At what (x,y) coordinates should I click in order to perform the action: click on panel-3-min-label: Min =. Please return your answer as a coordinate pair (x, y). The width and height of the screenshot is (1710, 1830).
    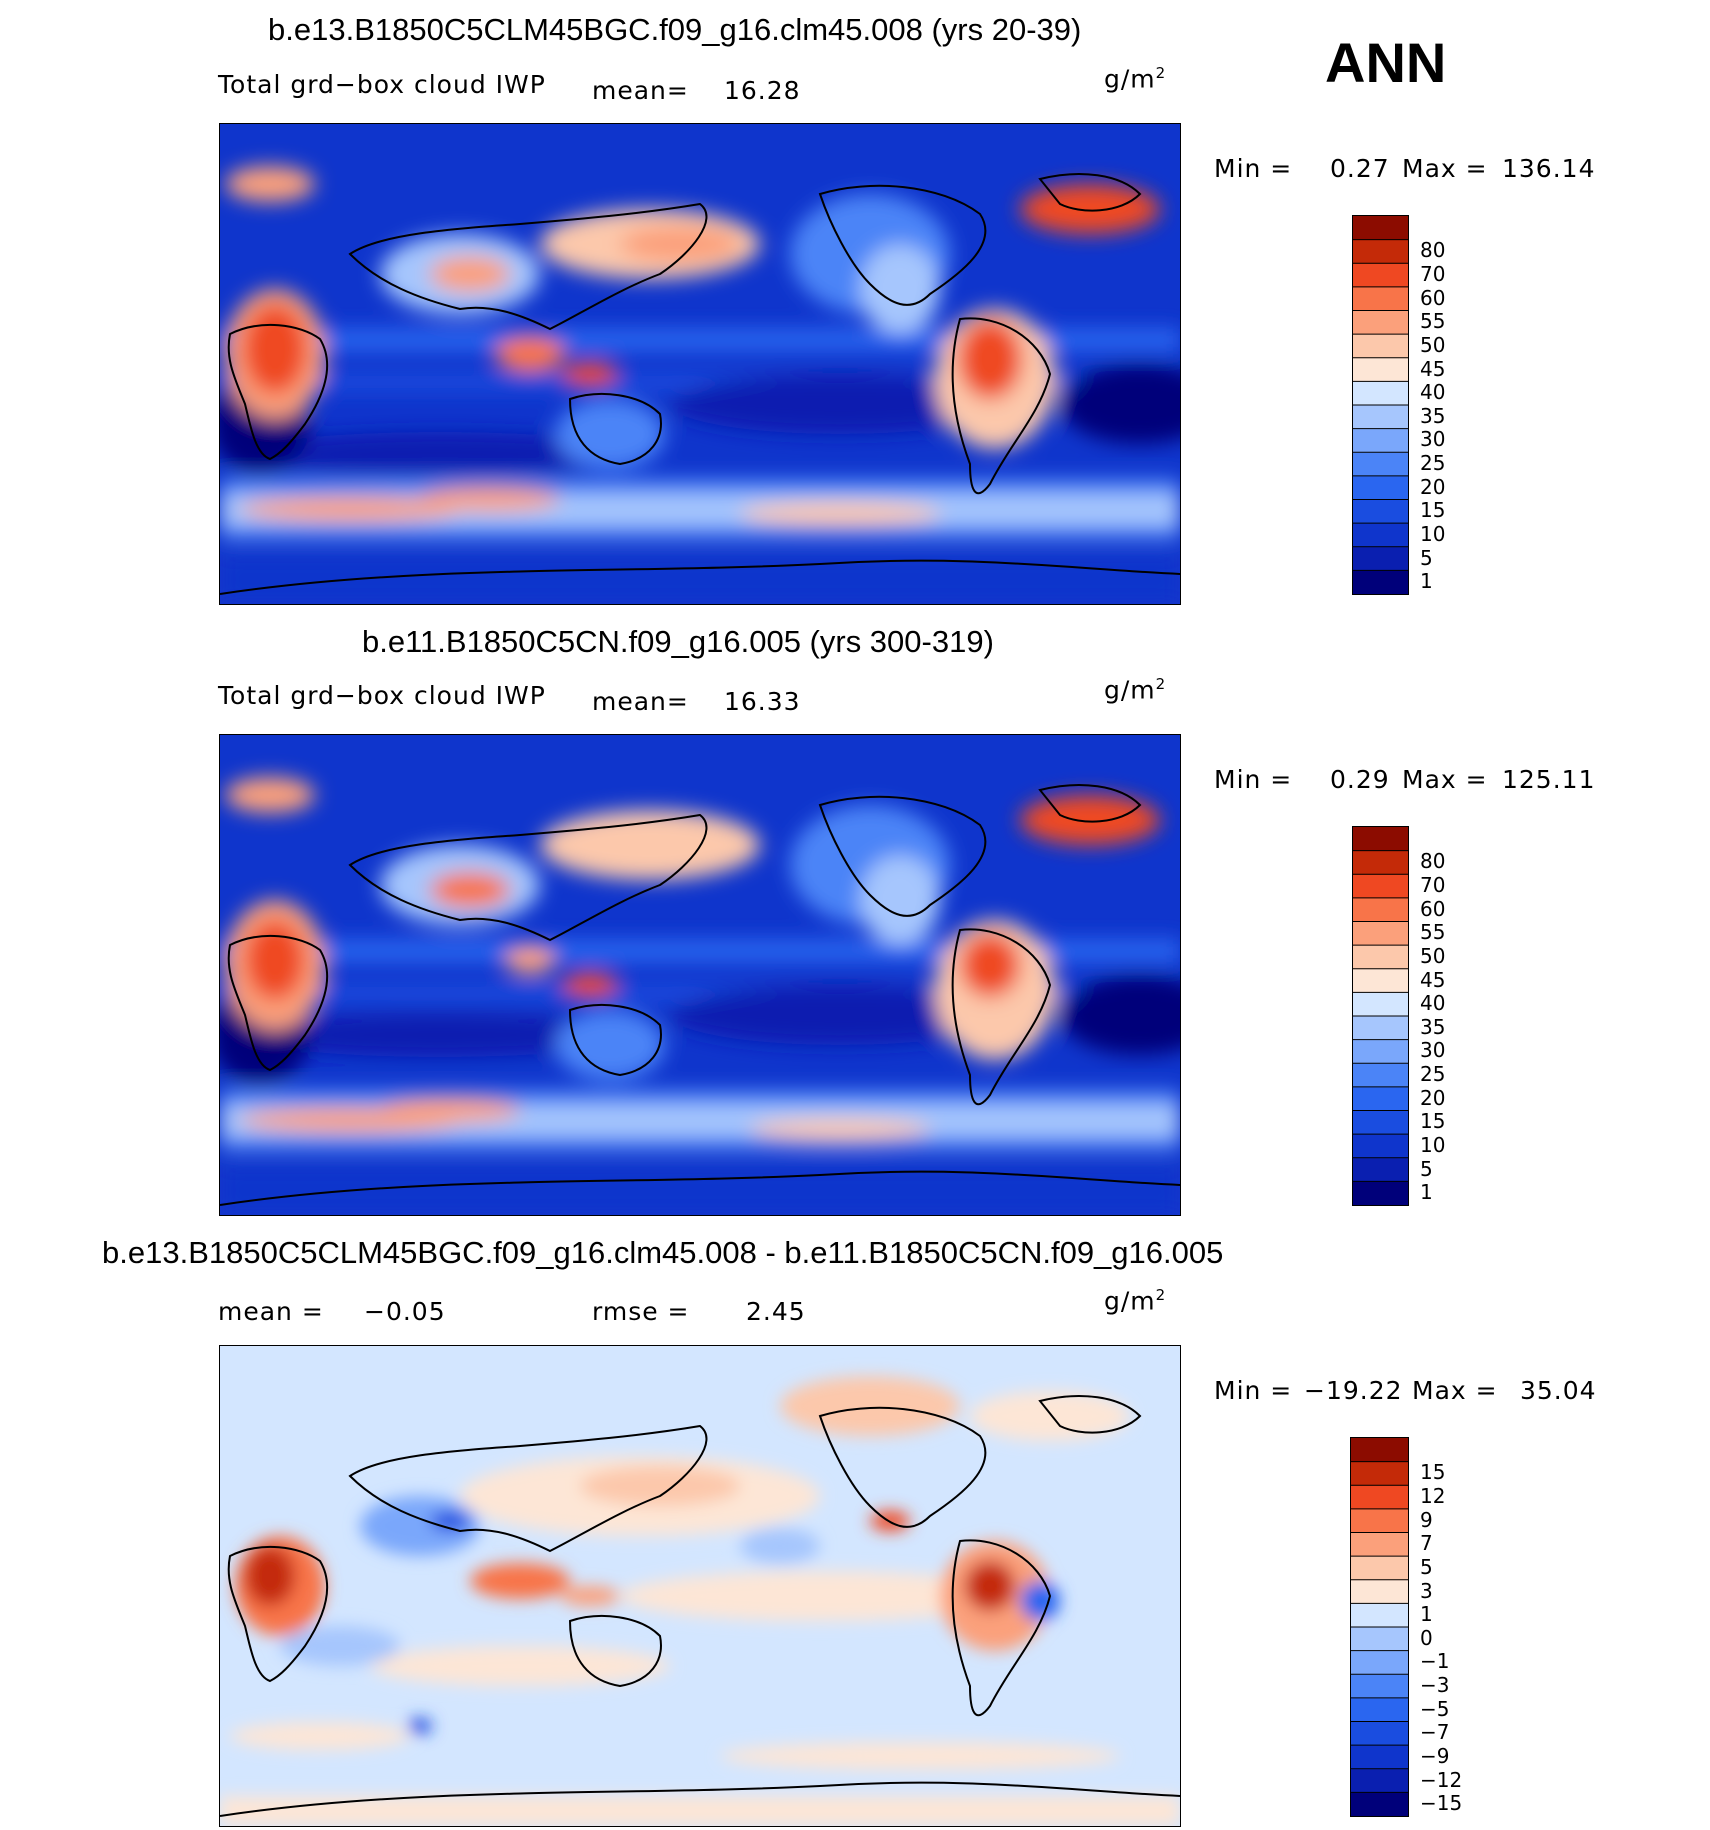
    Looking at the image, I should click on (1253, 1390).